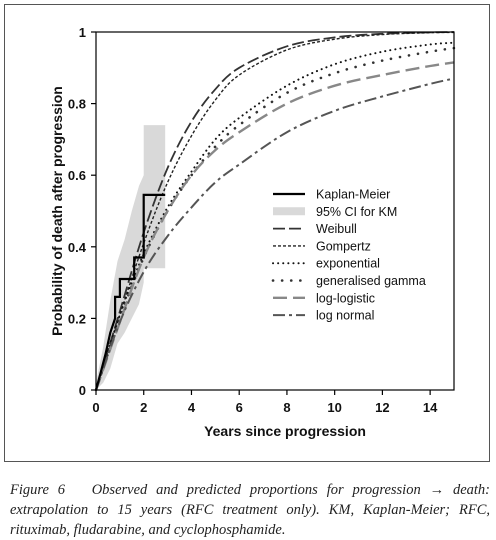 The image size is (496, 540). Describe the element at coordinates (95, 407) in the screenshot. I see `x-tick-label: 0` at that location.